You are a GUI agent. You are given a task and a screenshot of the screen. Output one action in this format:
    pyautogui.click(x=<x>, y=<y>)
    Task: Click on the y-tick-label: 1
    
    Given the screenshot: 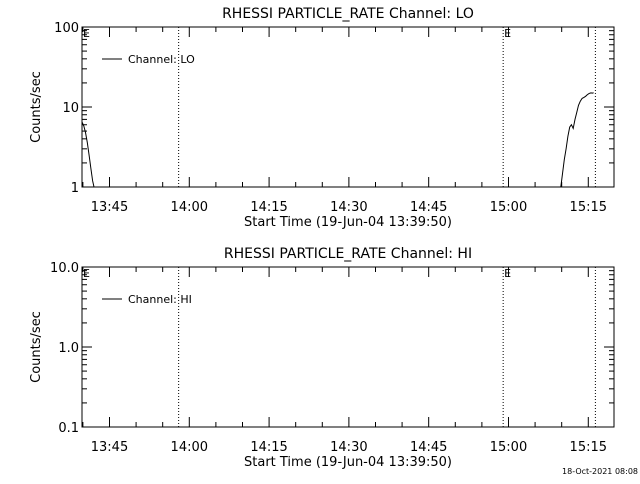 What is the action you would take?
    pyautogui.click(x=75, y=188)
    